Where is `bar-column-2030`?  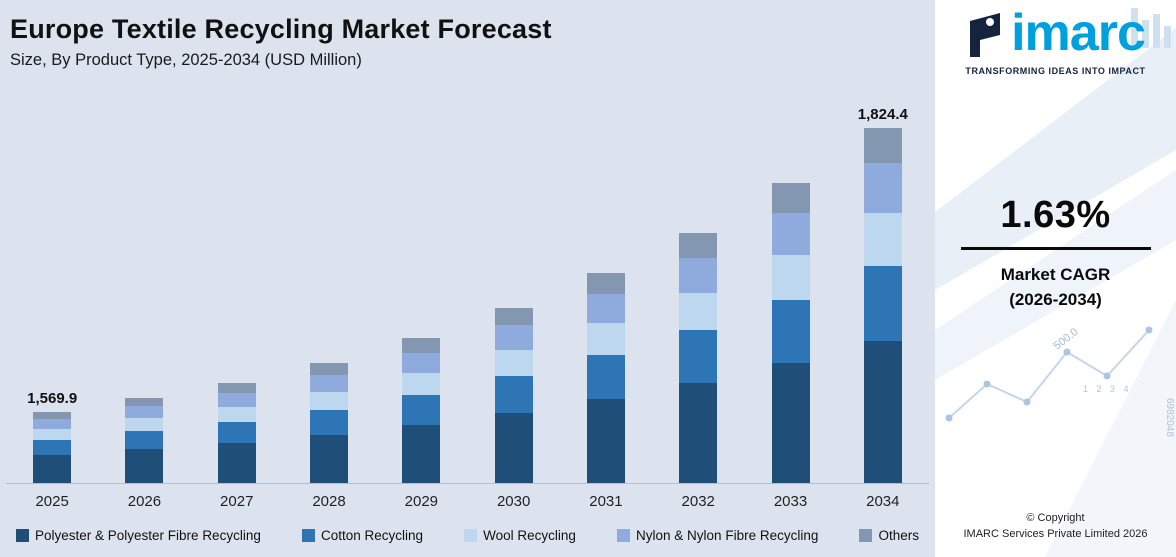 bar-column-2030 is located at coordinates (513, 395).